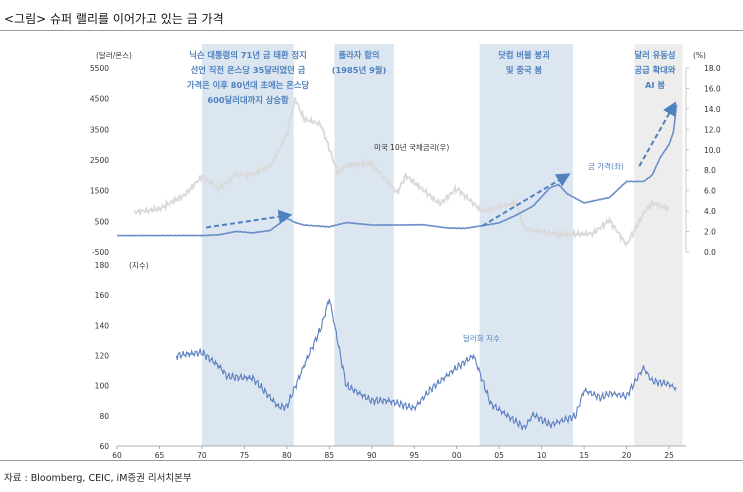  Describe the element at coordinates (712, 88) in the screenshot. I see `right-axis-tick-label: 16.0` at that location.